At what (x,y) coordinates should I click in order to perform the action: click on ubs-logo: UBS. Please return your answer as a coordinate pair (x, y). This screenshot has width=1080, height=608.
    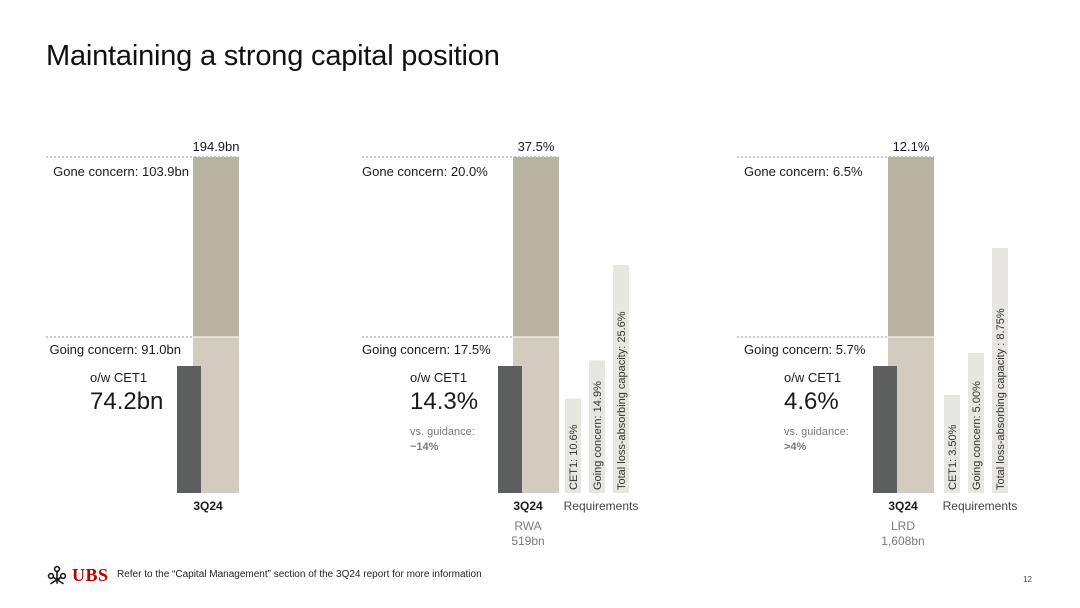
    Looking at the image, I should click on (77, 575).